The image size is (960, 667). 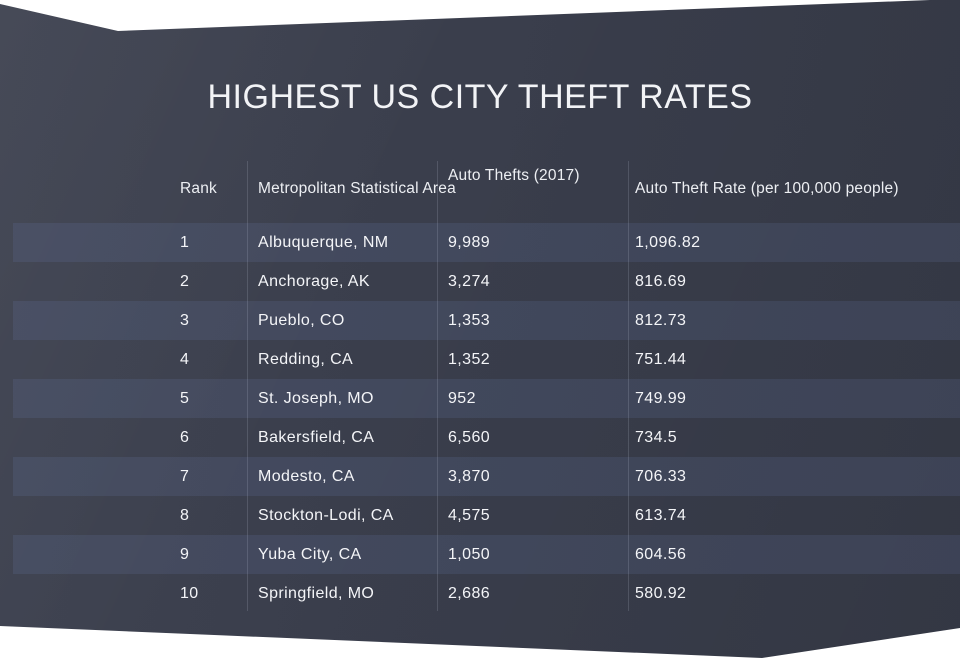 What do you see at coordinates (661, 554) in the screenshot?
I see `cell-theft-rate: 604.56` at bounding box center [661, 554].